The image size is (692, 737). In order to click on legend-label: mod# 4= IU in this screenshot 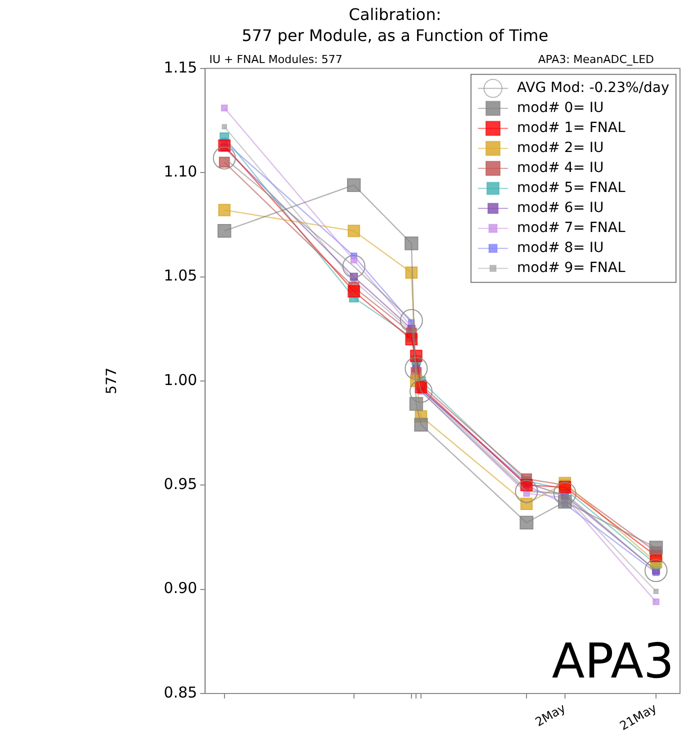, I will do `click(560, 168)`.